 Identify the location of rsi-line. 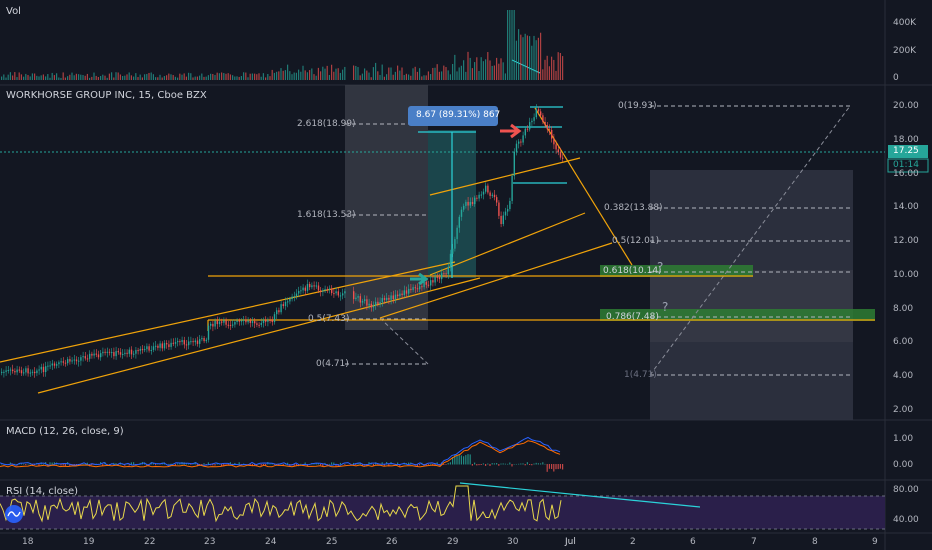
(281, 504).